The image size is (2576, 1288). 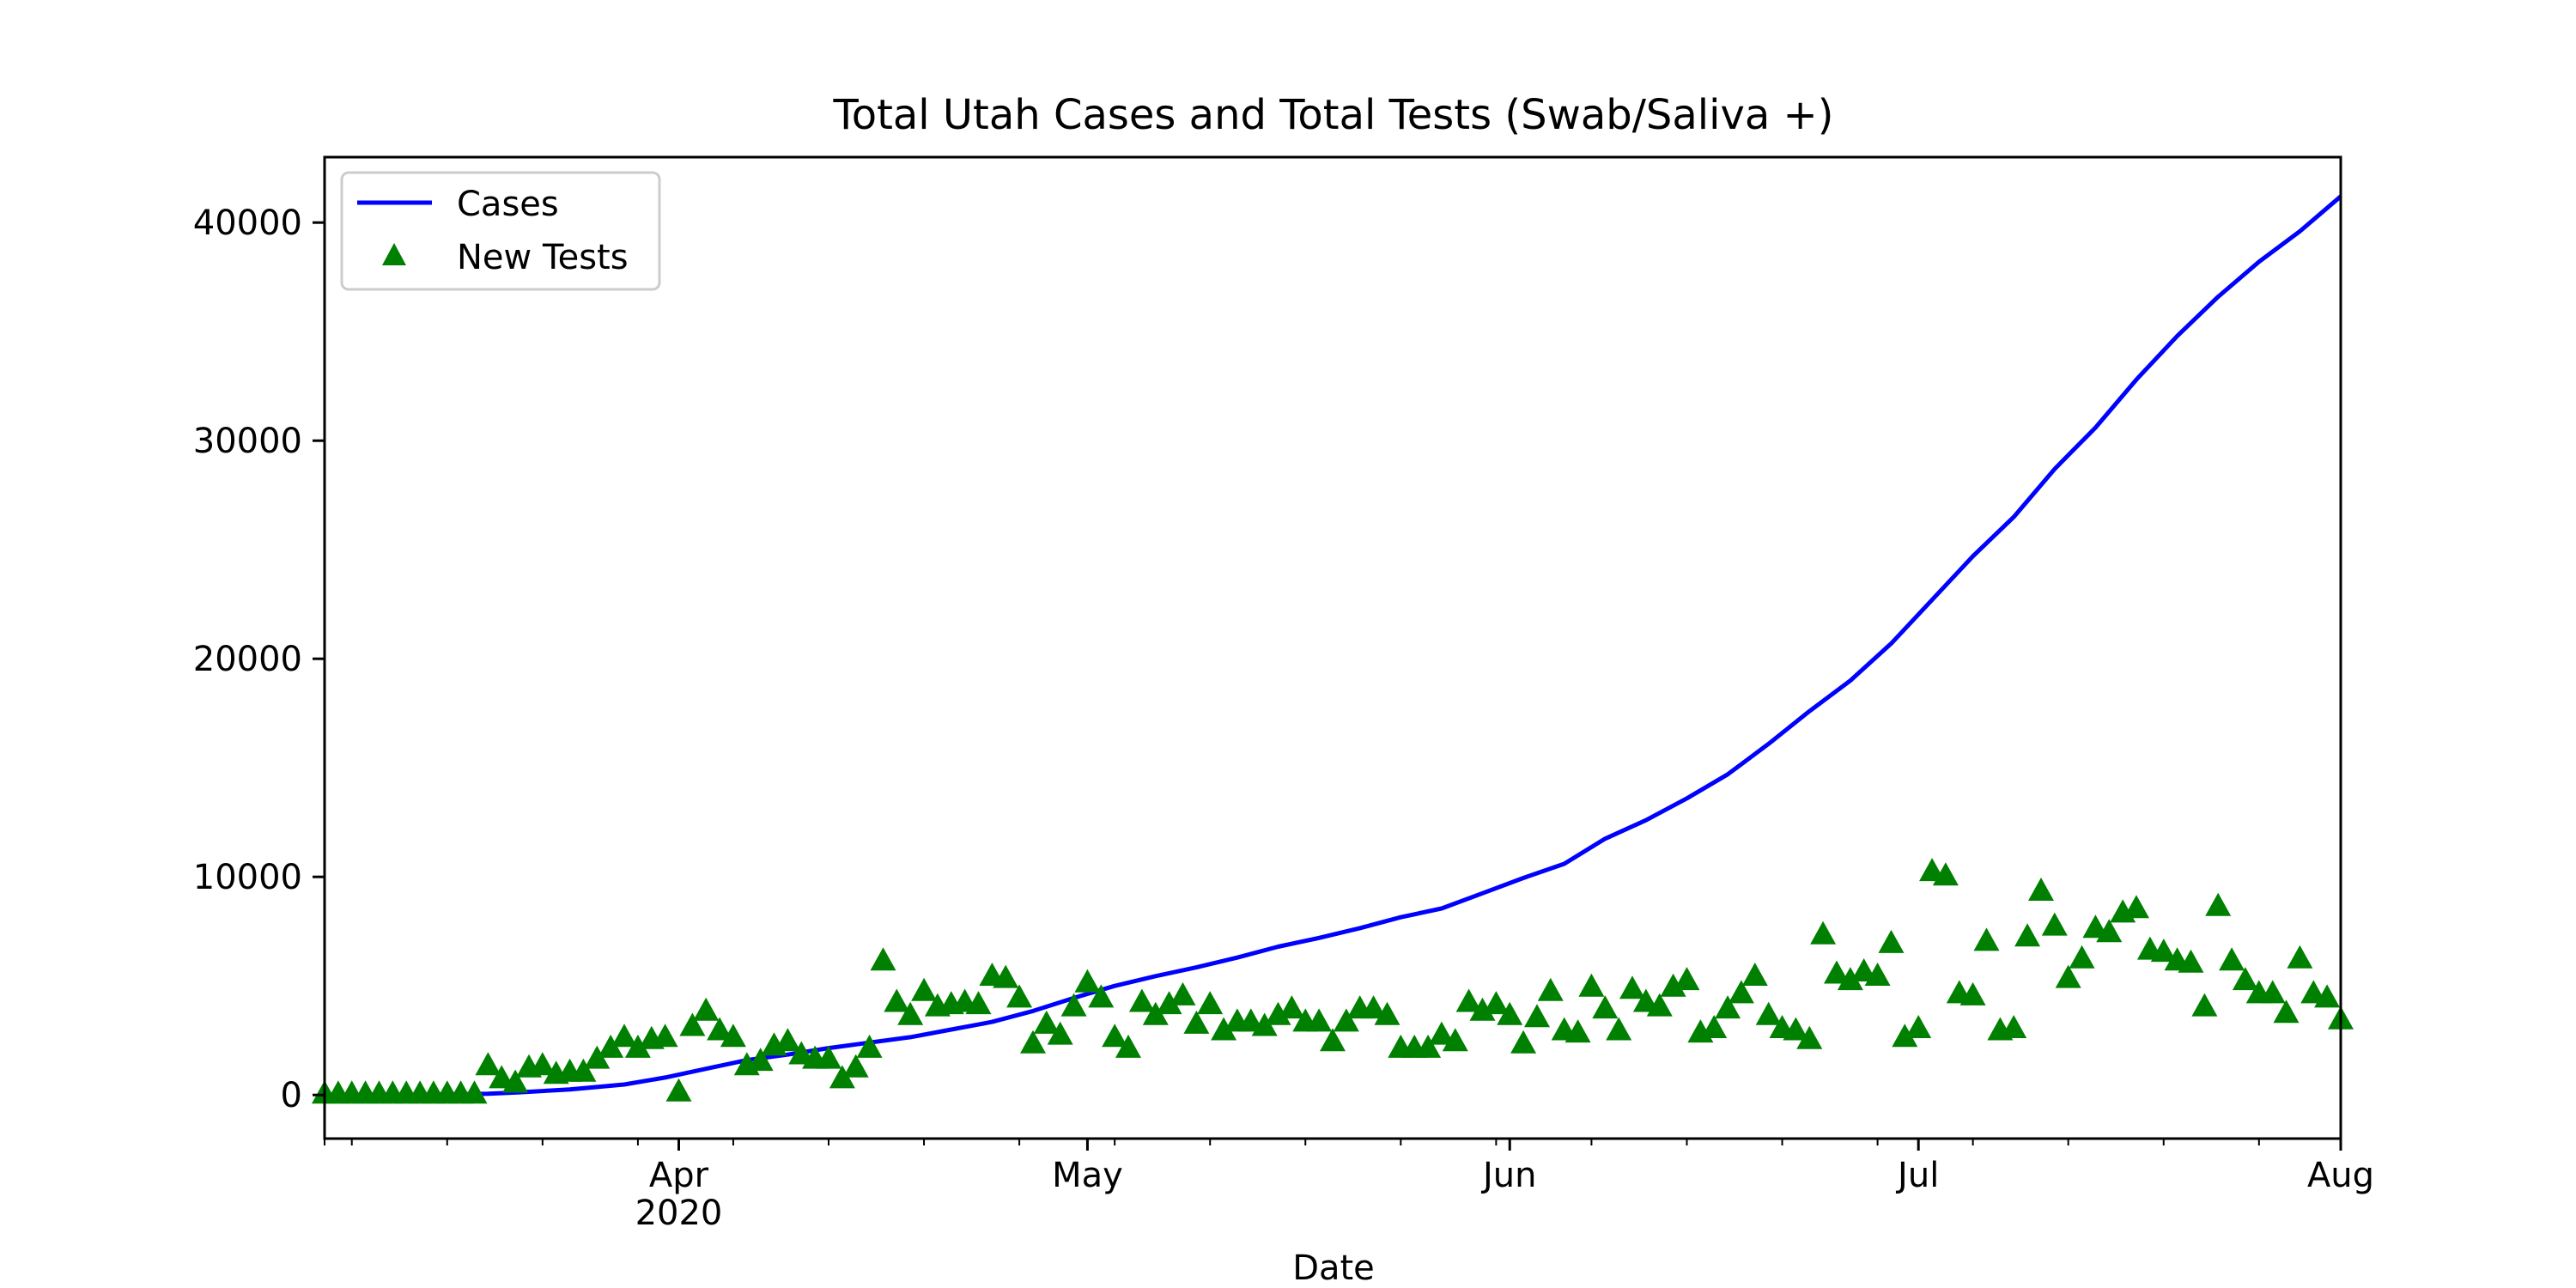 I want to click on x-tick-label: May, so click(x=1087, y=1175).